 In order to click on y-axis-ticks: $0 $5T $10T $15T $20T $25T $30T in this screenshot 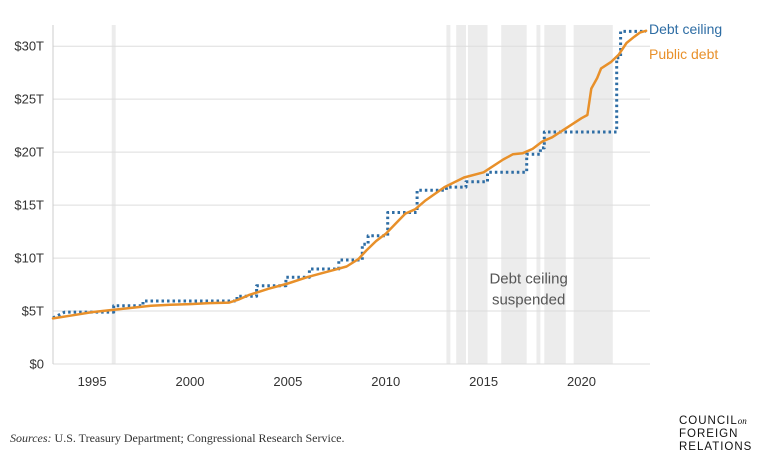, I will do `click(29, 205)`.